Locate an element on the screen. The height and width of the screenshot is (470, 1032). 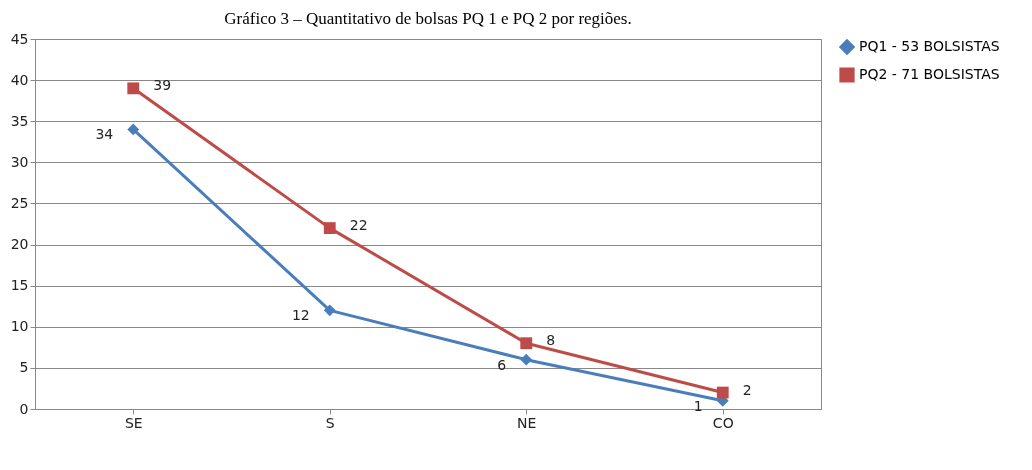
y-tick-label: 25 is located at coordinates (19, 202).